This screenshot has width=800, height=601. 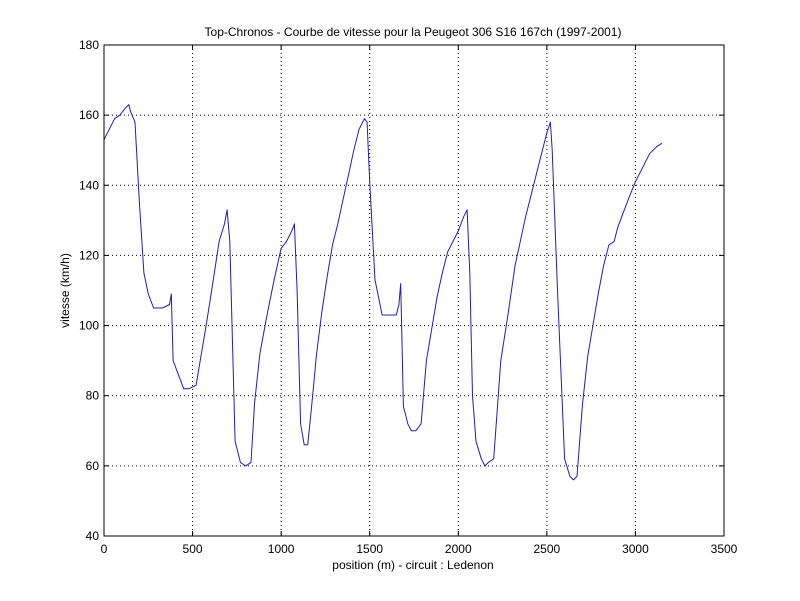 I want to click on y-tick-label: 100, so click(x=89, y=326).